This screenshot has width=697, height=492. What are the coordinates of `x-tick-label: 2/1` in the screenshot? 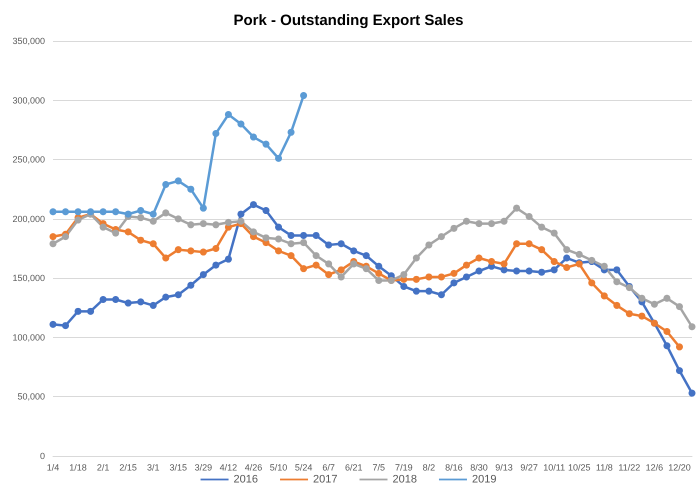 It's located at (103, 467).